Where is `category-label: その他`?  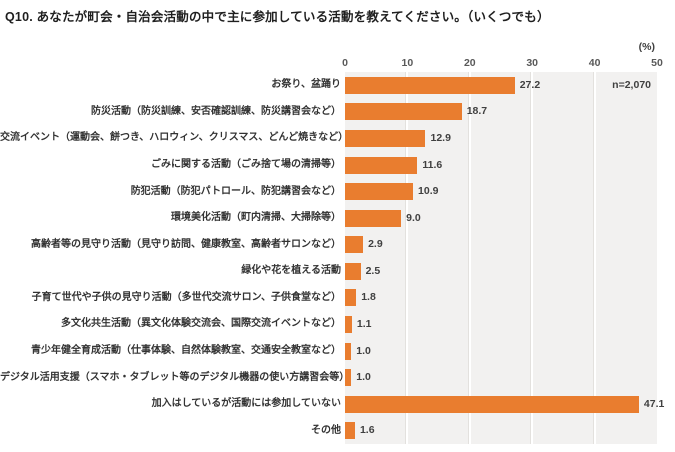
category-label: その他 is located at coordinates (326, 430).